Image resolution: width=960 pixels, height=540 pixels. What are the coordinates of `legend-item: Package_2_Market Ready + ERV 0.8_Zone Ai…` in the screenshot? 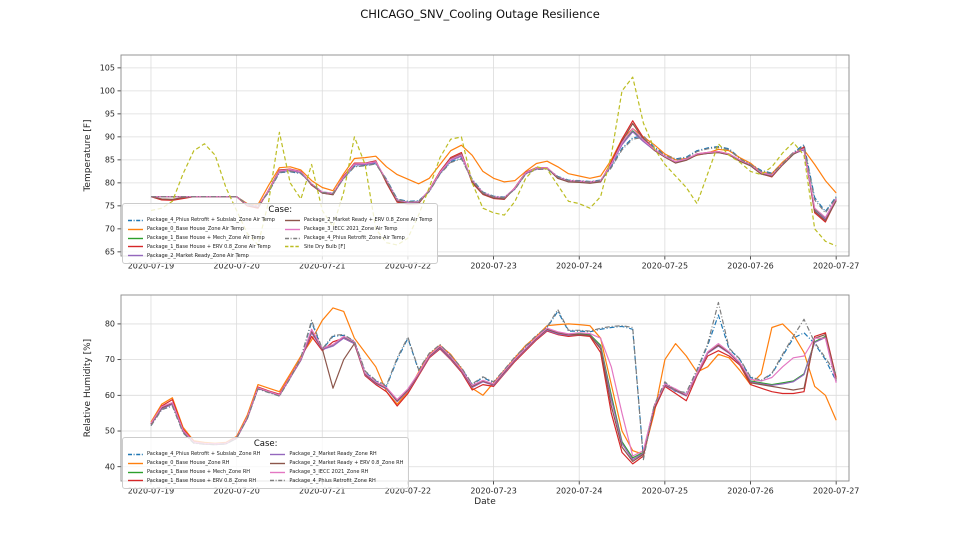 It's located at (358, 220).